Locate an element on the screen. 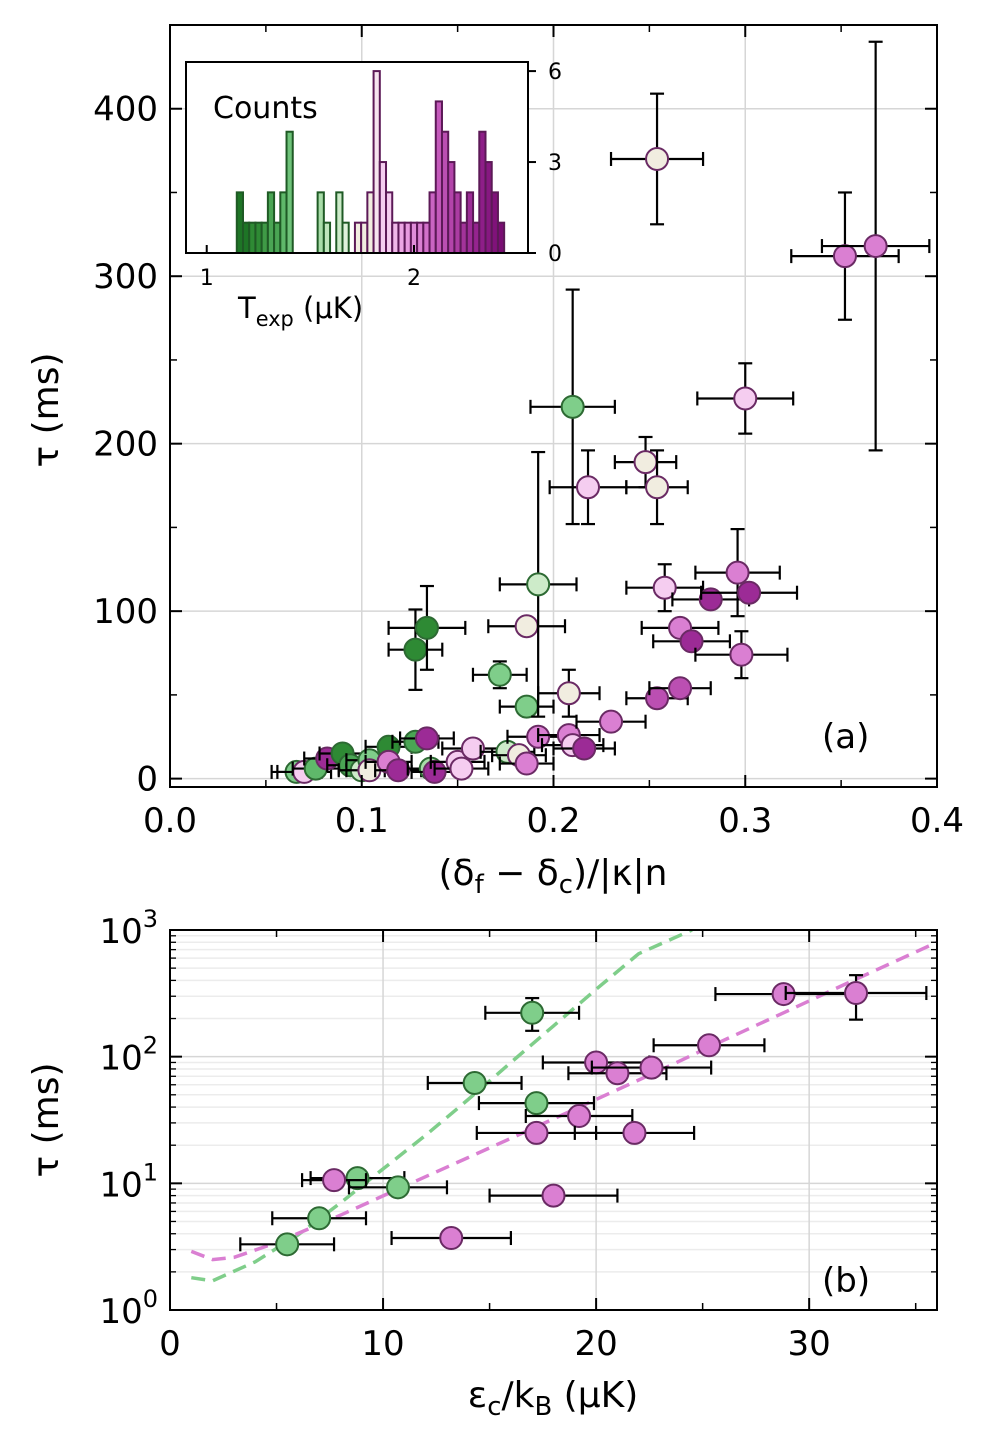 This screenshot has width=995, height=1446. a-xtick-label: 0.3 is located at coordinates (745, 821).